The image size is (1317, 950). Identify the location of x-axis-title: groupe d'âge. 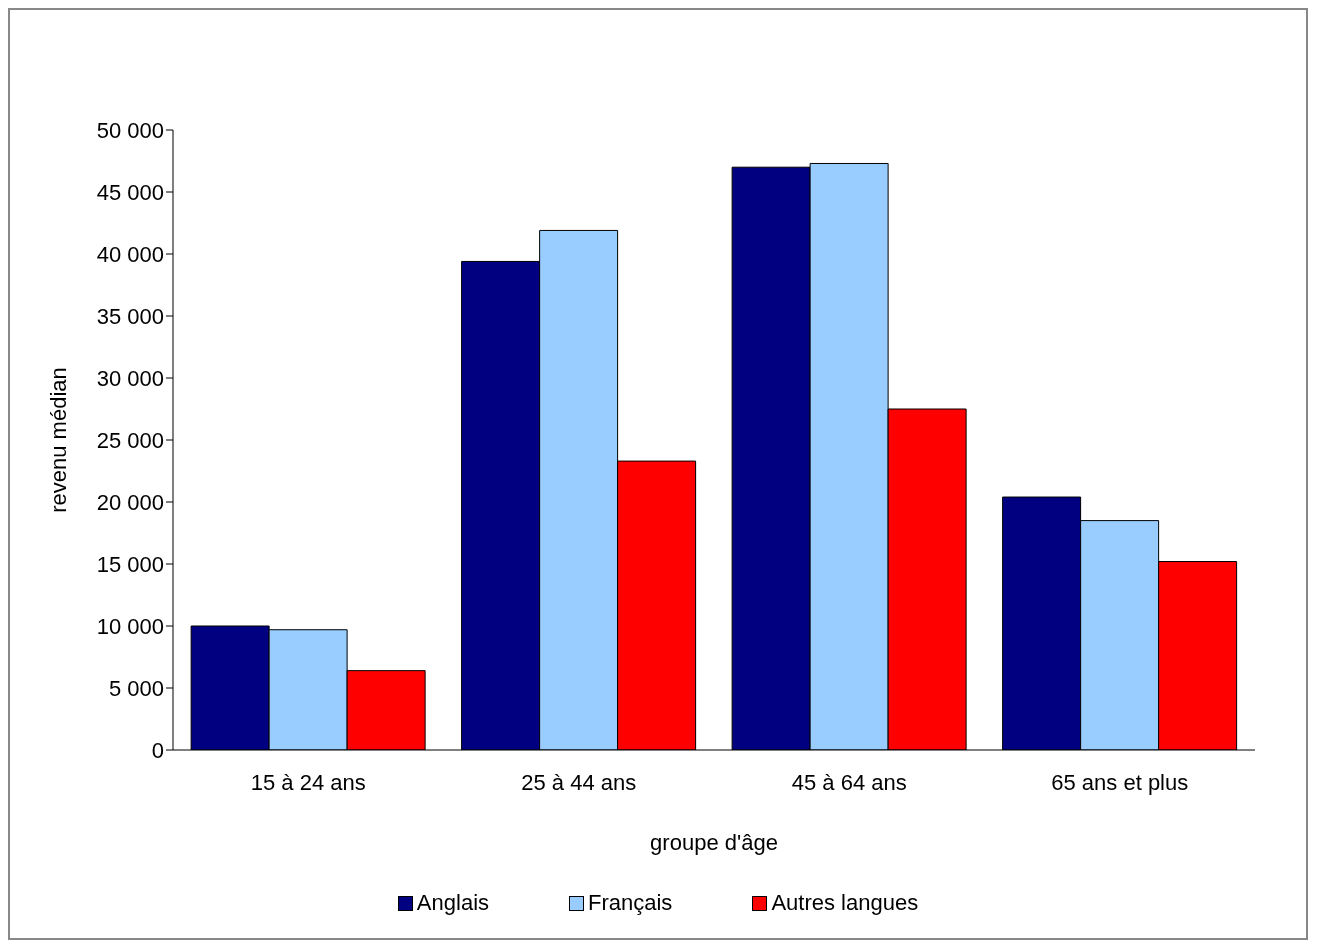
(714, 842).